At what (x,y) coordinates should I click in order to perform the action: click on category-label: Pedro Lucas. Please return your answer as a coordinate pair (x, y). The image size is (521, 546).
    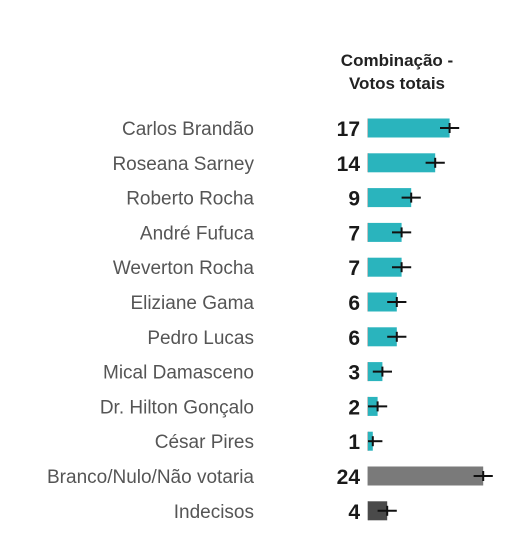
    Looking at the image, I should click on (200, 338).